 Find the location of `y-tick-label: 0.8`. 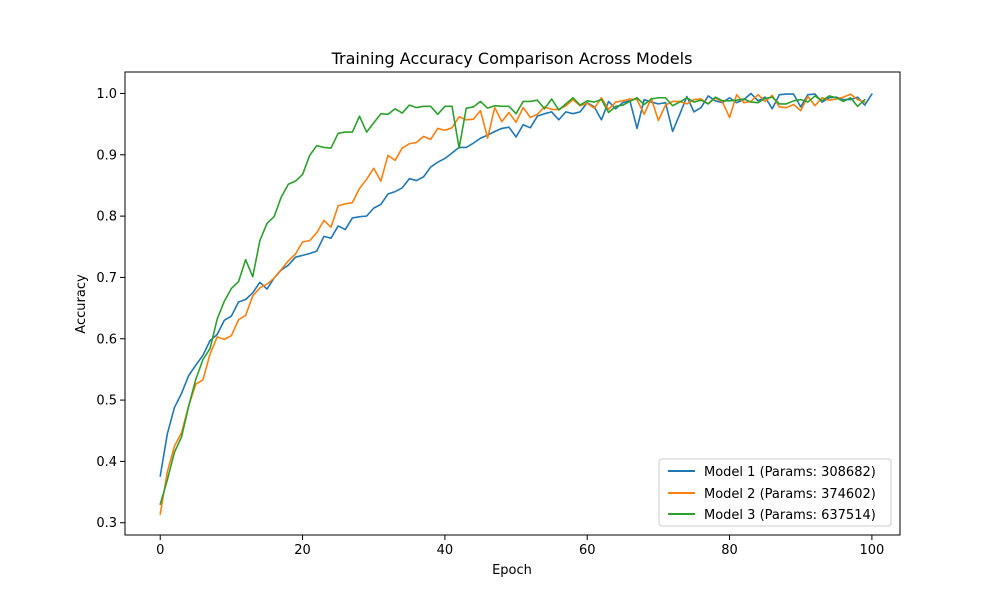

y-tick-label: 0.8 is located at coordinates (106, 217).